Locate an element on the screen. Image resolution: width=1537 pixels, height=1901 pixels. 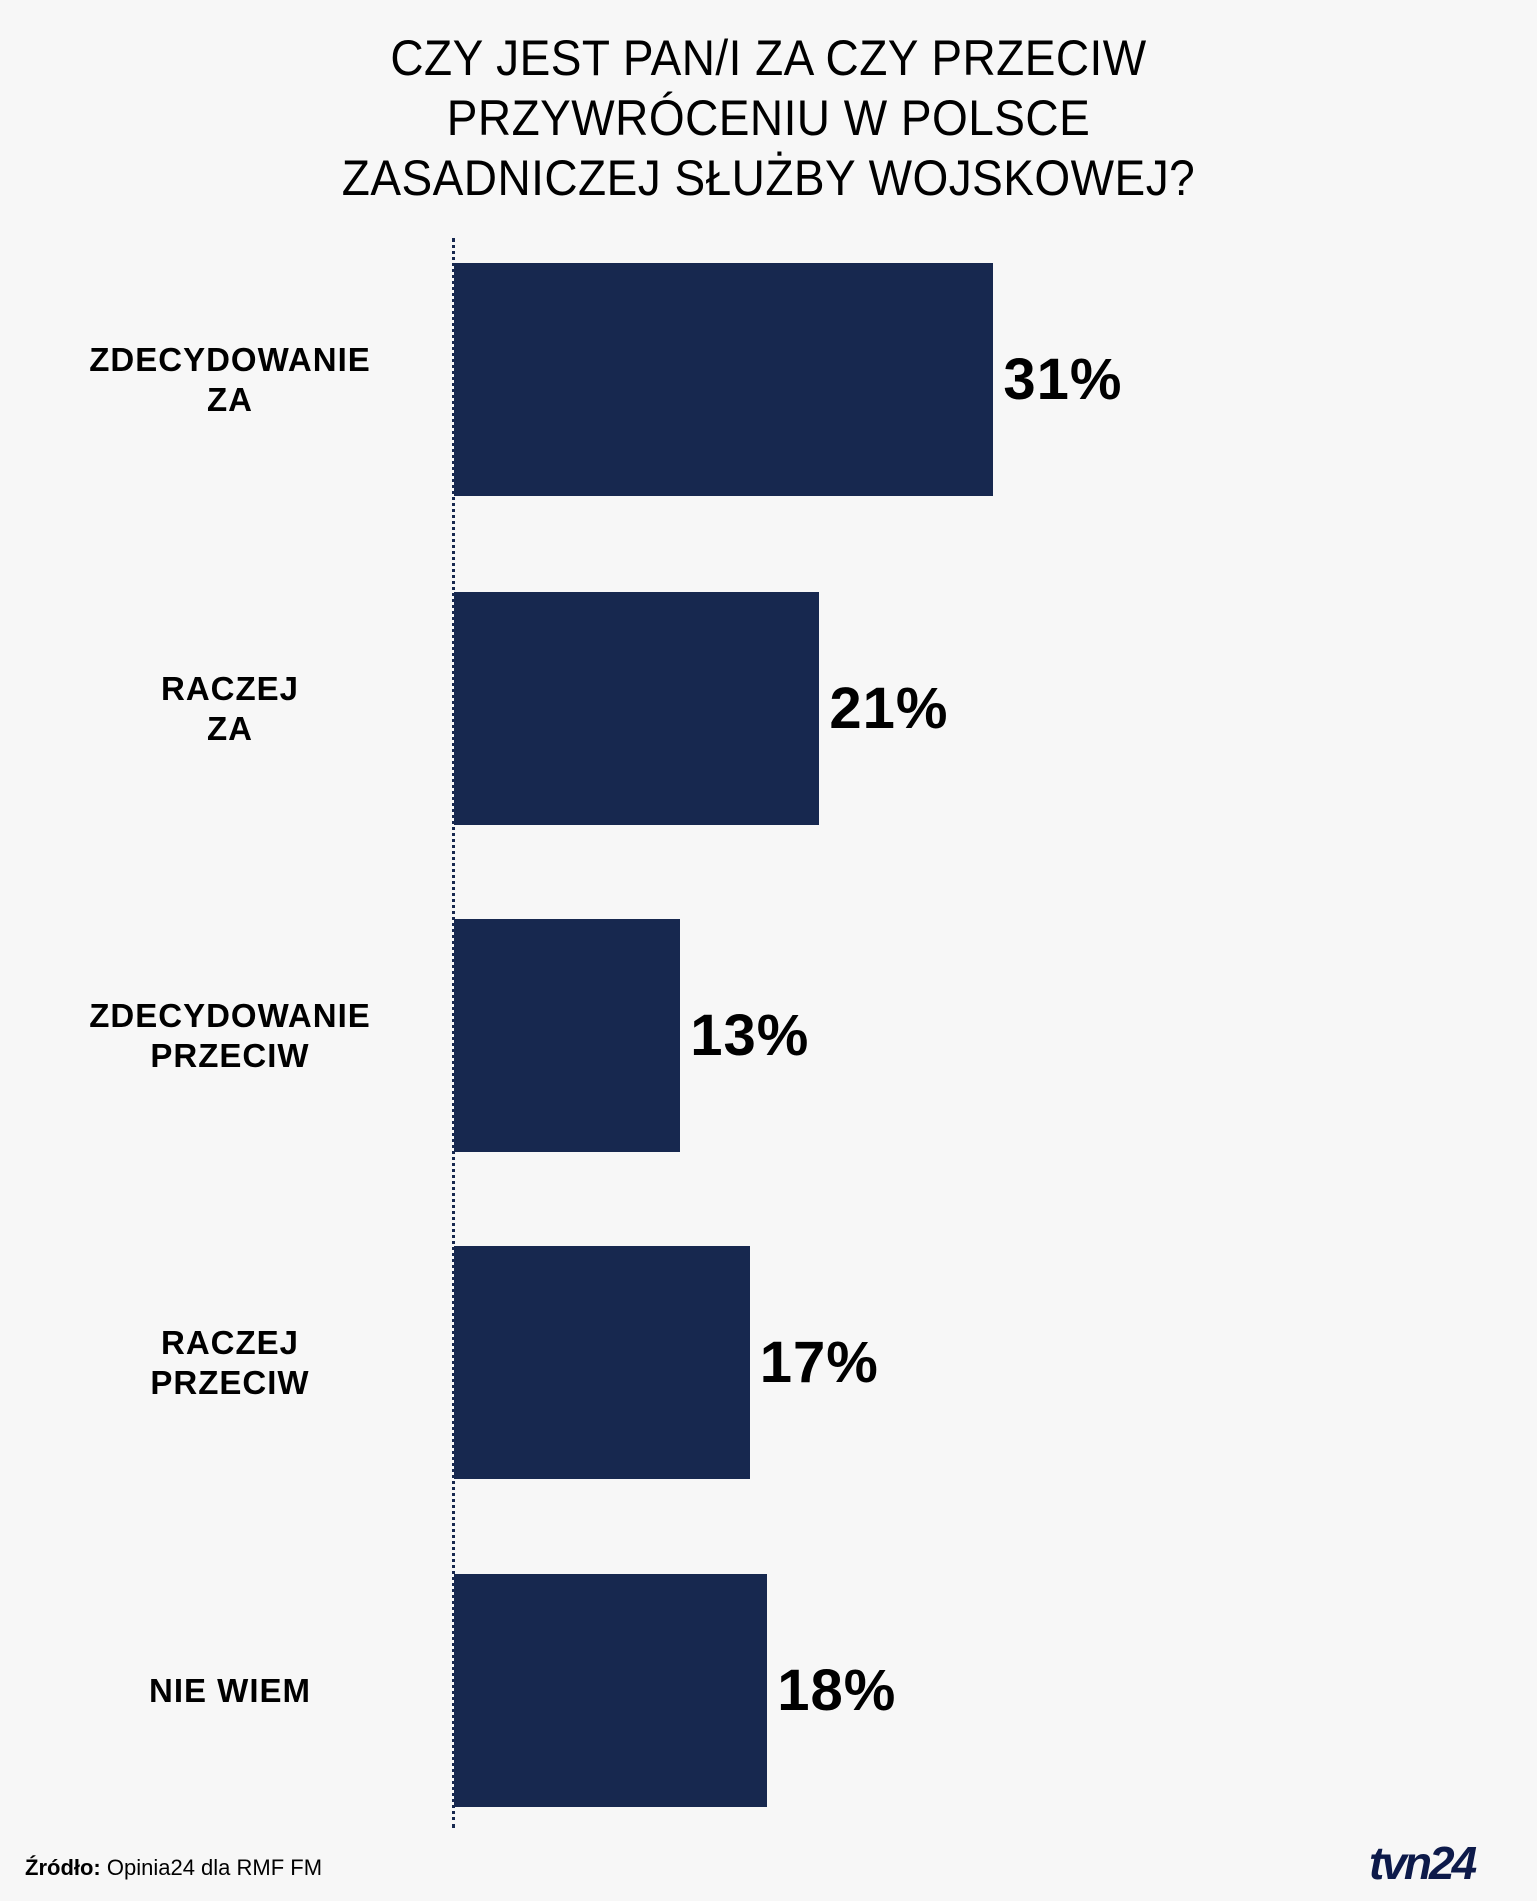
bar-row: RACZEJ ZA 21% is located at coordinates (768, 708).